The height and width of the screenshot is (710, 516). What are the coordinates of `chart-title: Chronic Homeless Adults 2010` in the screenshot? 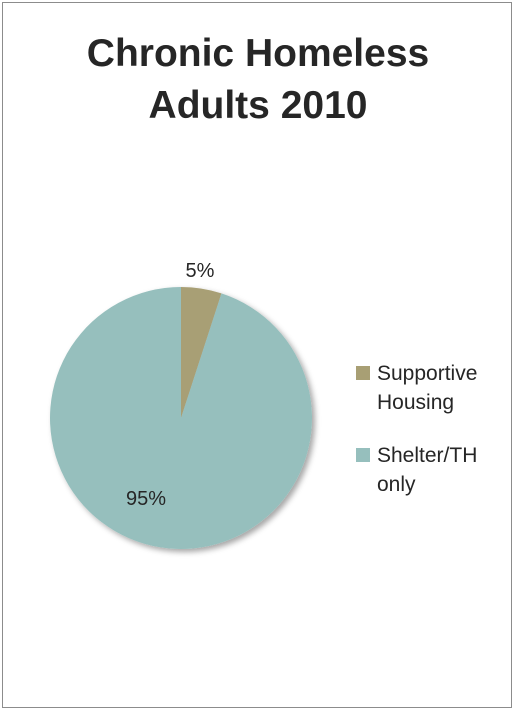 It's located at (258, 80).